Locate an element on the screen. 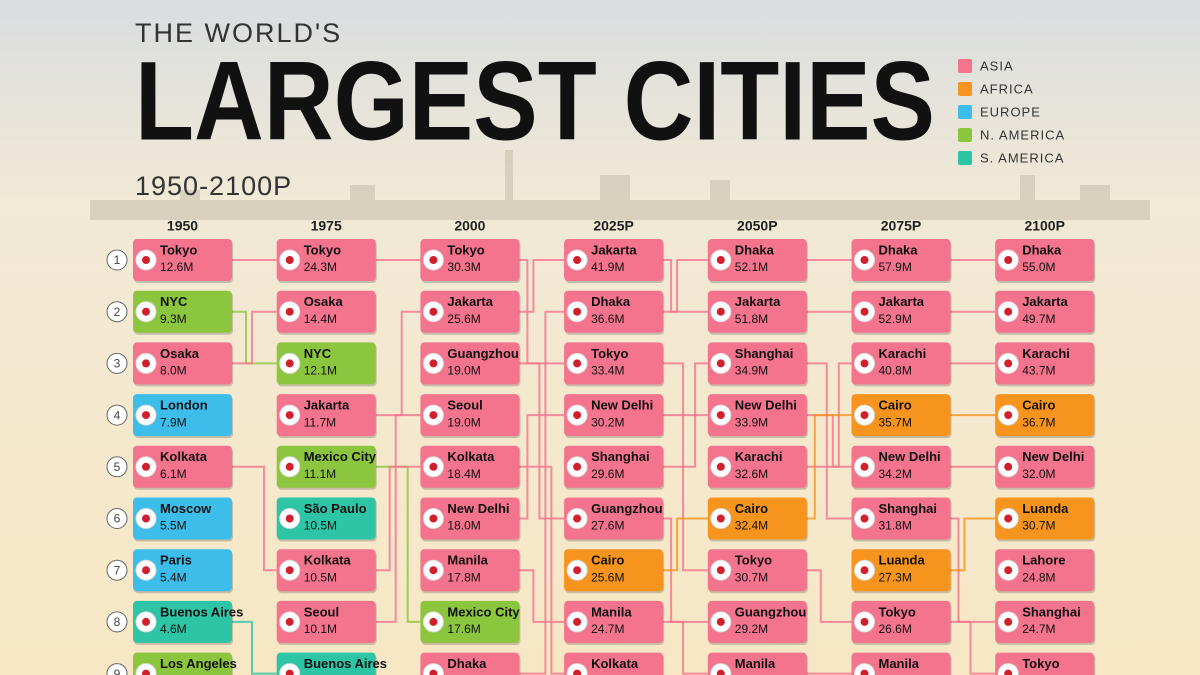 The width and height of the screenshot is (1200, 675). city-population: 17.8M is located at coordinates (463, 577).